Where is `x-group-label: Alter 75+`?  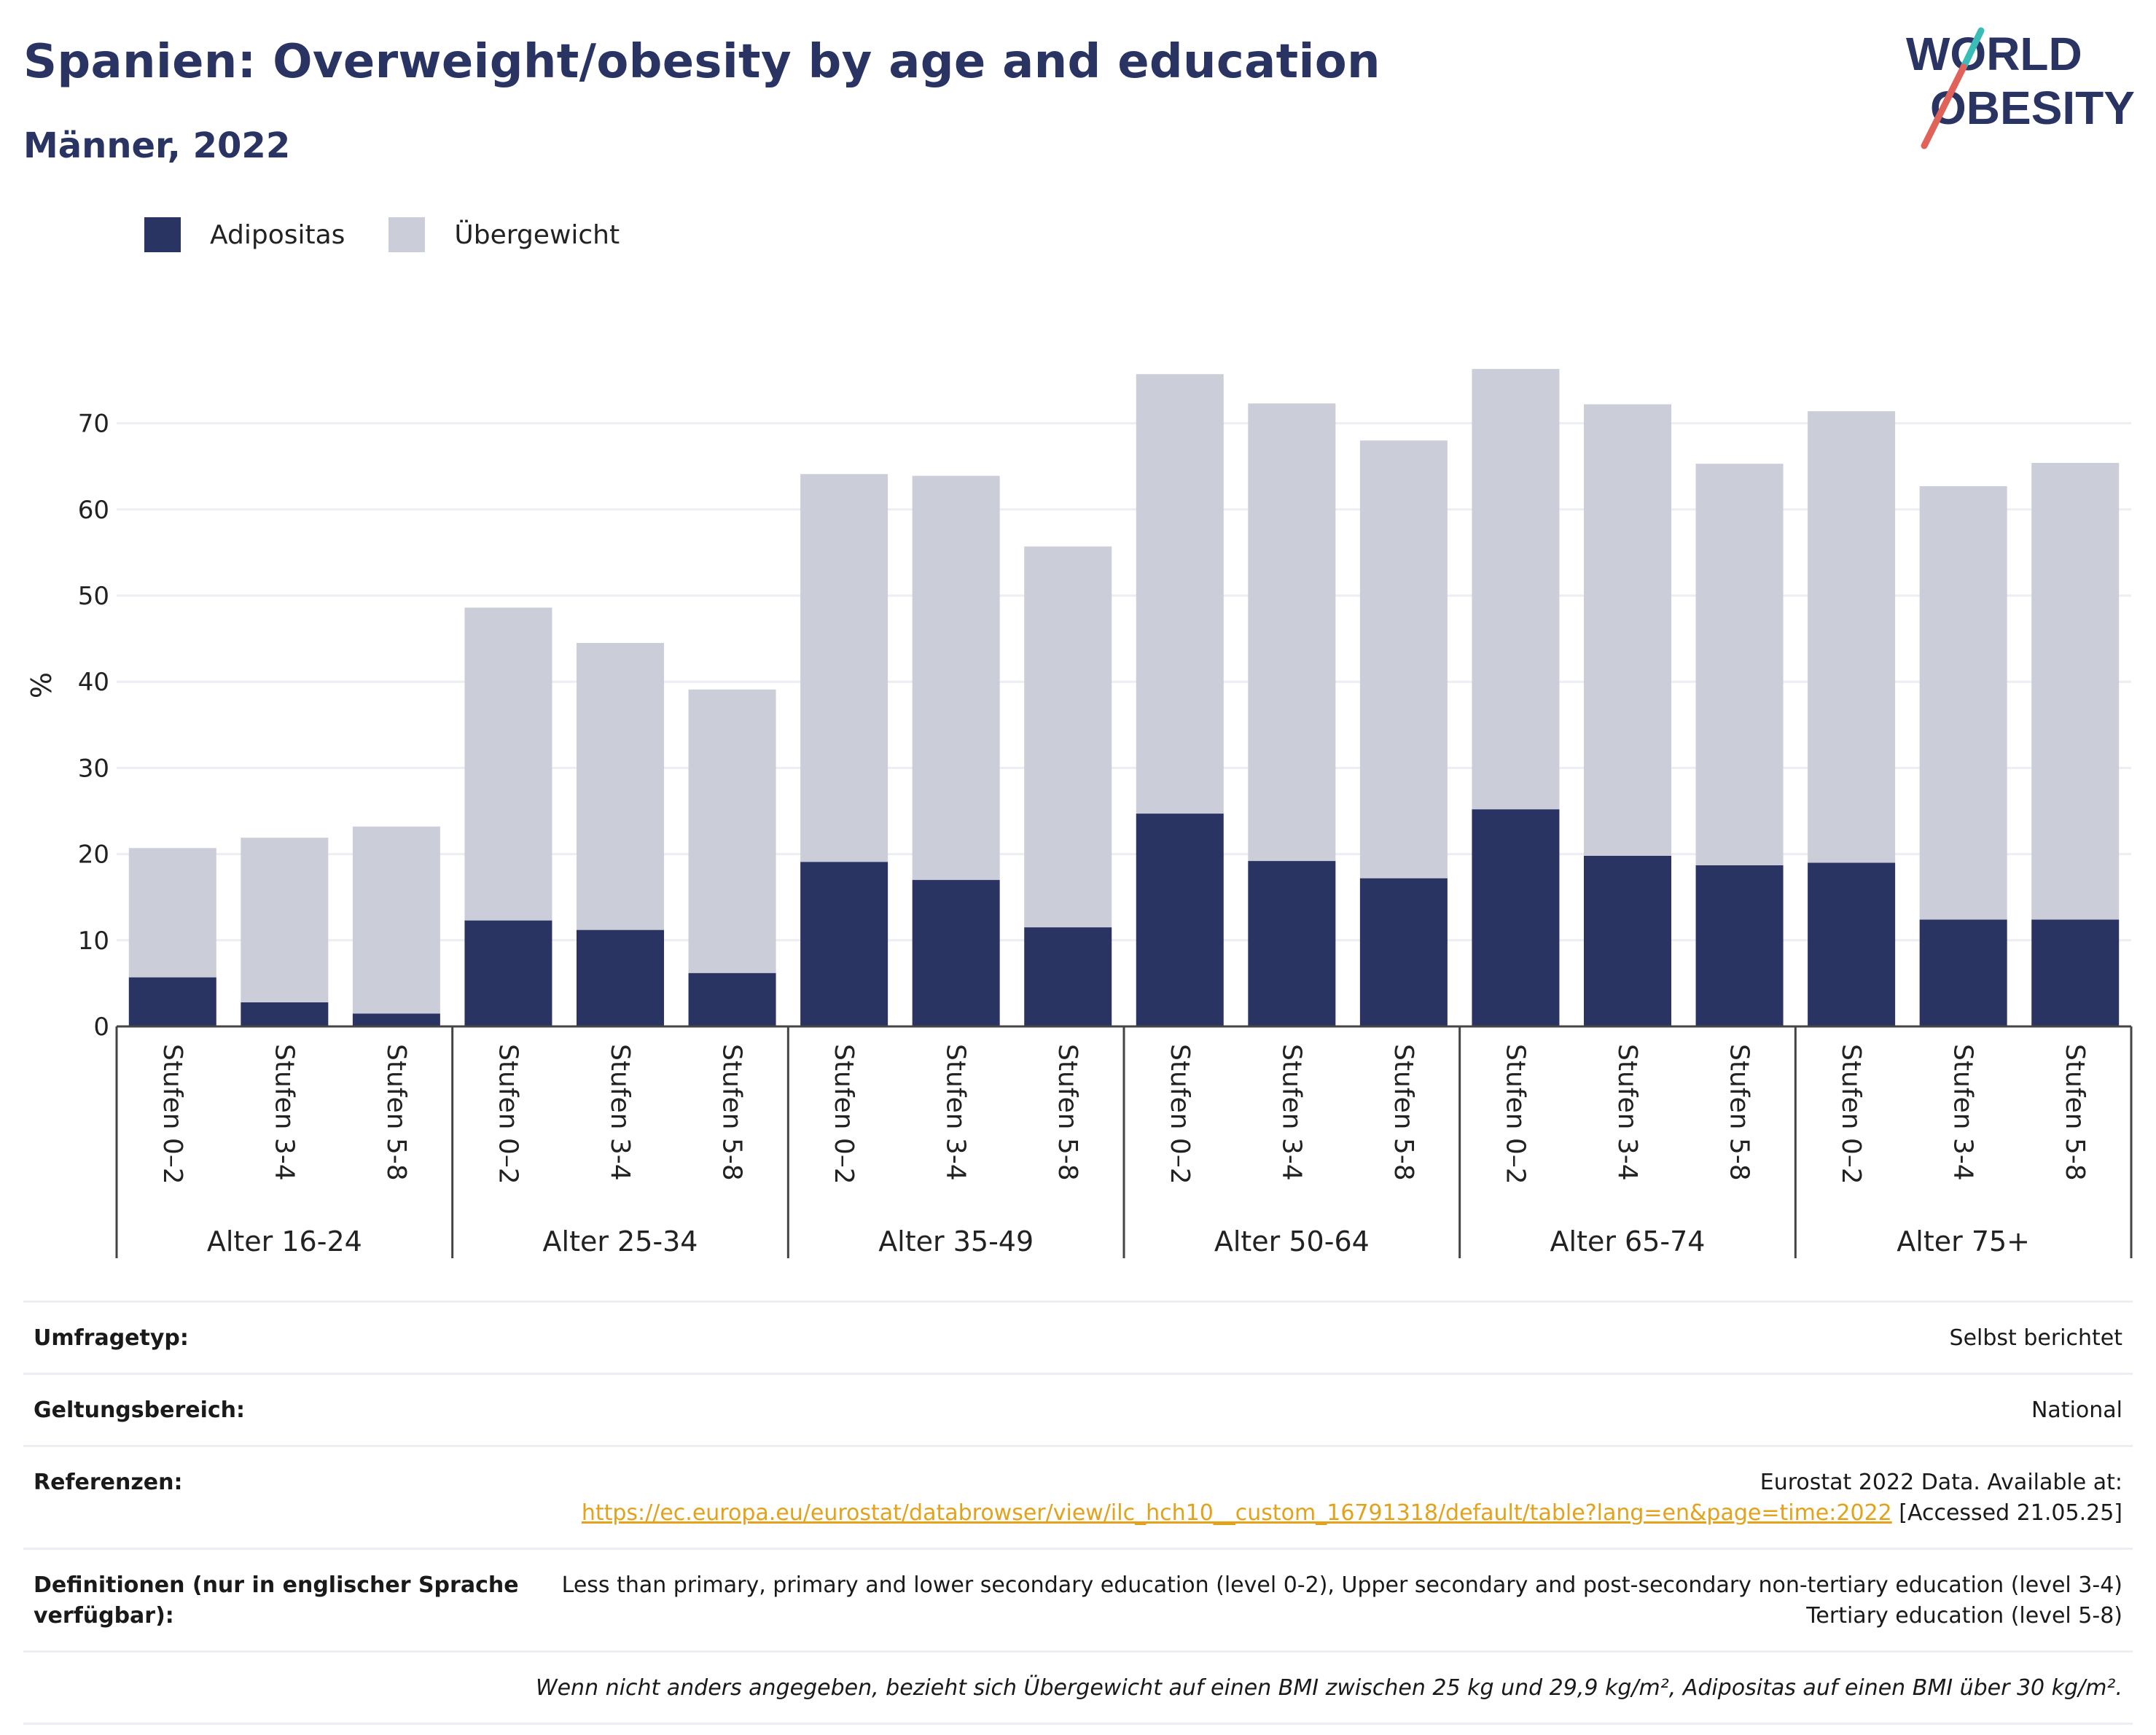 x-group-label: Alter 75+ is located at coordinates (1964, 1241).